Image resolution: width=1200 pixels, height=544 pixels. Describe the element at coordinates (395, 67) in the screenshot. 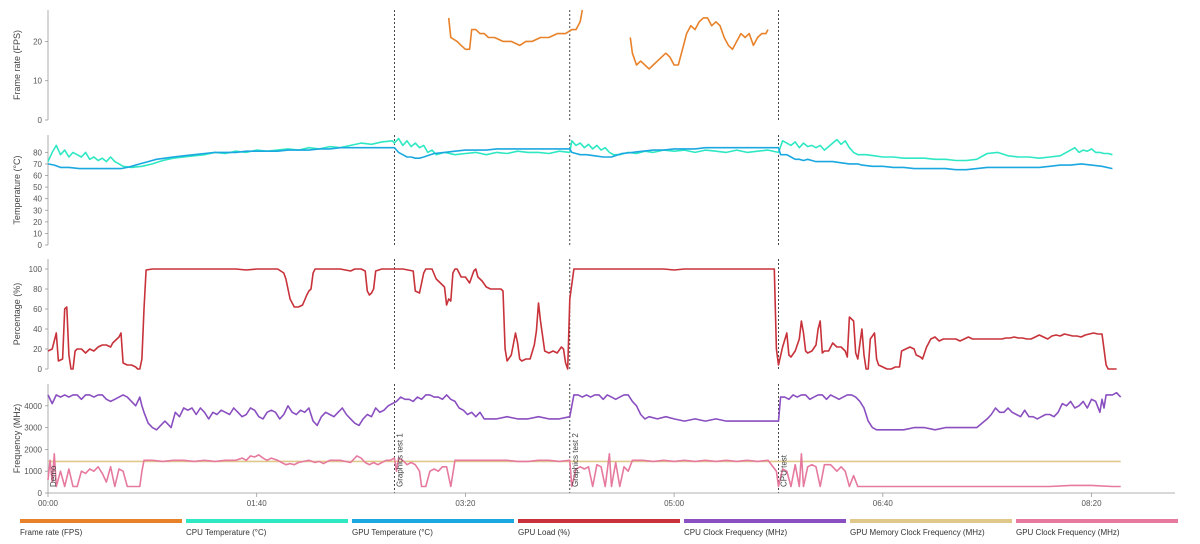

I see `panel-fps: 0 10 20 Frame rate (FPS)` at that location.